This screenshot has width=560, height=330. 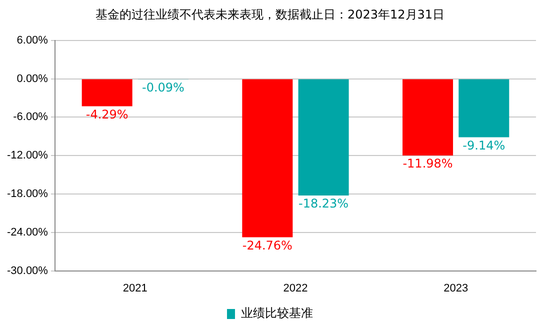 I want to click on y-tick-label: 0.00%, so click(x=32, y=78).